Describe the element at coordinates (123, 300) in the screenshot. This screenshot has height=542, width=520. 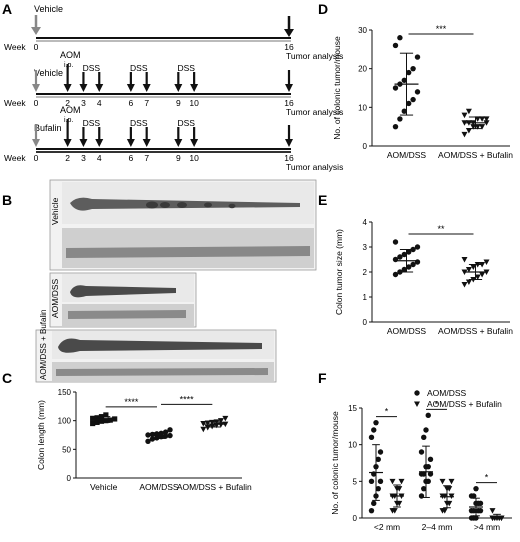
I see `colon-photo-aom-dss: AOM/DSS` at that location.